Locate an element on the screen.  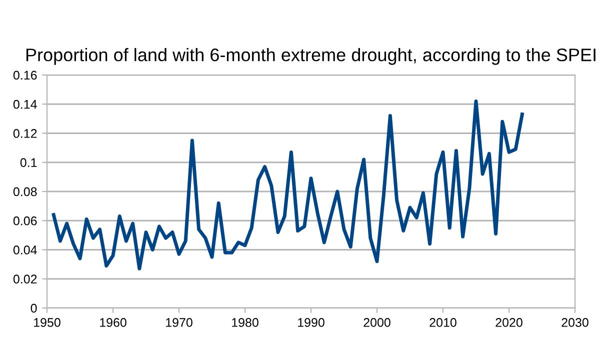
x-tick-label: 2020 is located at coordinates (509, 322).